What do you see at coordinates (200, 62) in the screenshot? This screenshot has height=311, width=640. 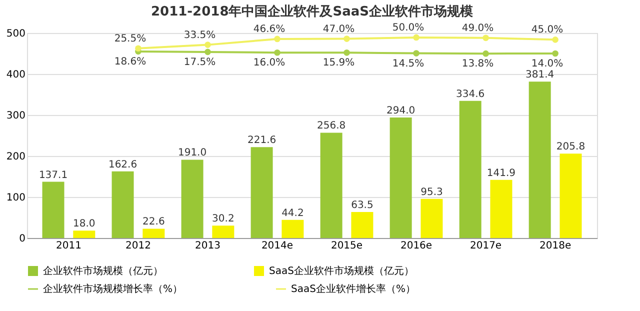 I see `data-label: 17.5%` at bounding box center [200, 62].